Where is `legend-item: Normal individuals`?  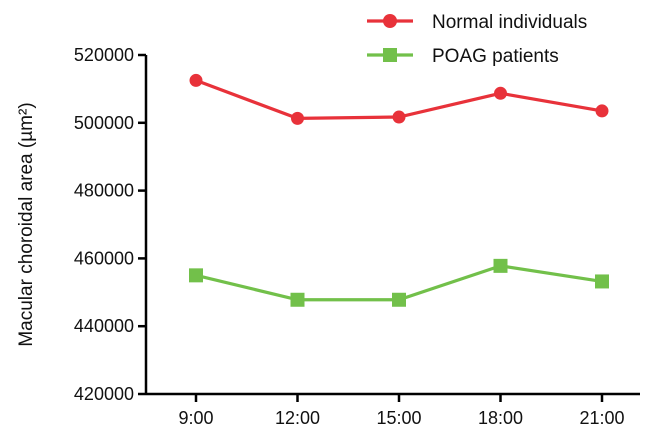
legend-item: Normal individuals is located at coordinates (477, 22).